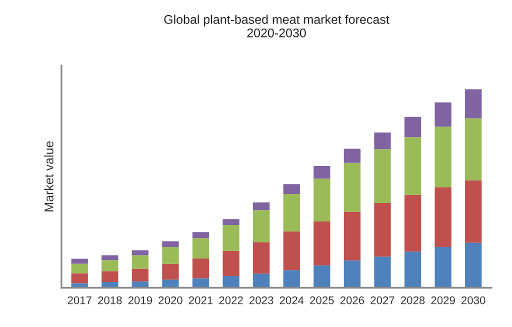 The height and width of the screenshot is (327, 512). What do you see at coordinates (412, 300) in the screenshot?
I see `x-tick-label: 2028` at bounding box center [412, 300].